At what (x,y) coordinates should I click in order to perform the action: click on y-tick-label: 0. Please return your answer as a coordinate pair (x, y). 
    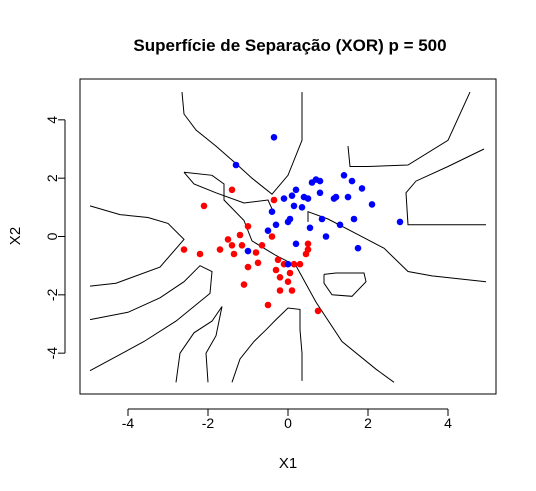
    Looking at the image, I should click on (52, 236).